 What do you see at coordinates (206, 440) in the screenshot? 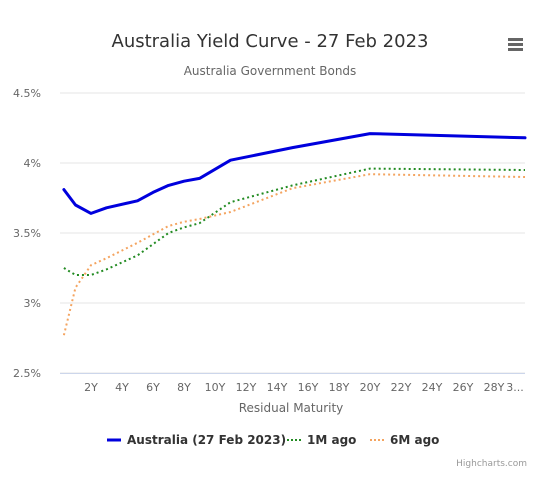
I see `legend-label: Australia (27 Feb 2023)` at bounding box center [206, 440].